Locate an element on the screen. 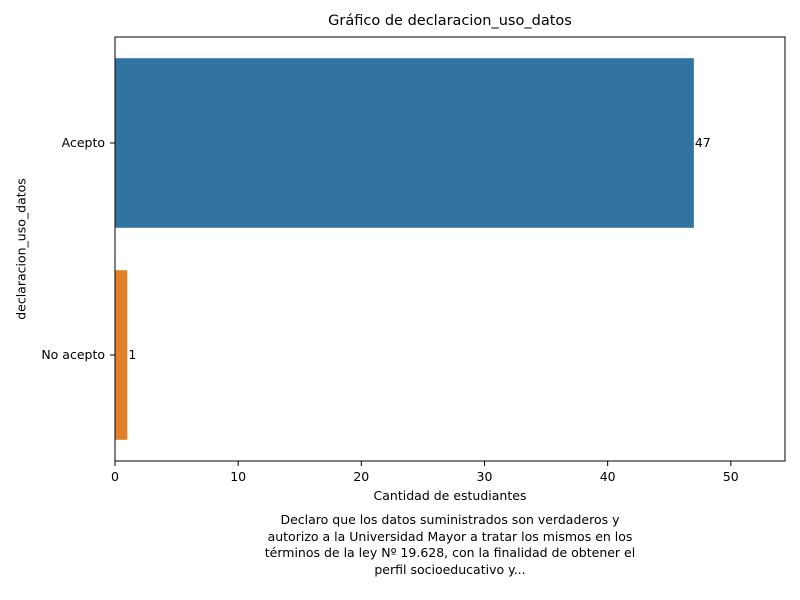 The width and height of the screenshot is (800, 600). x-tick-label: 50 is located at coordinates (731, 476).